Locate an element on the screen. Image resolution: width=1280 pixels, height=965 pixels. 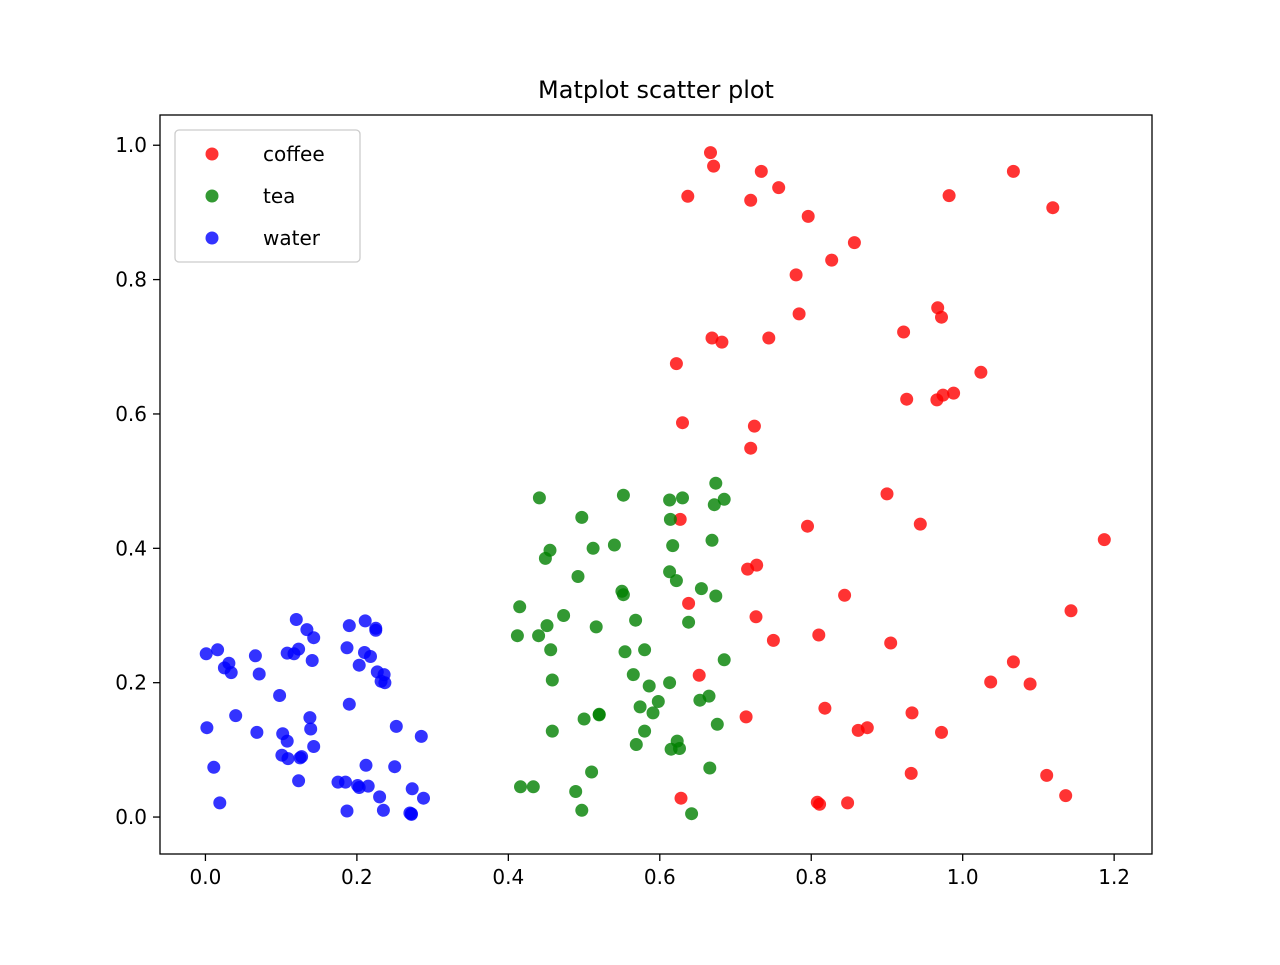
x-tick-label: 0.4 is located at coordinates (508, 877).